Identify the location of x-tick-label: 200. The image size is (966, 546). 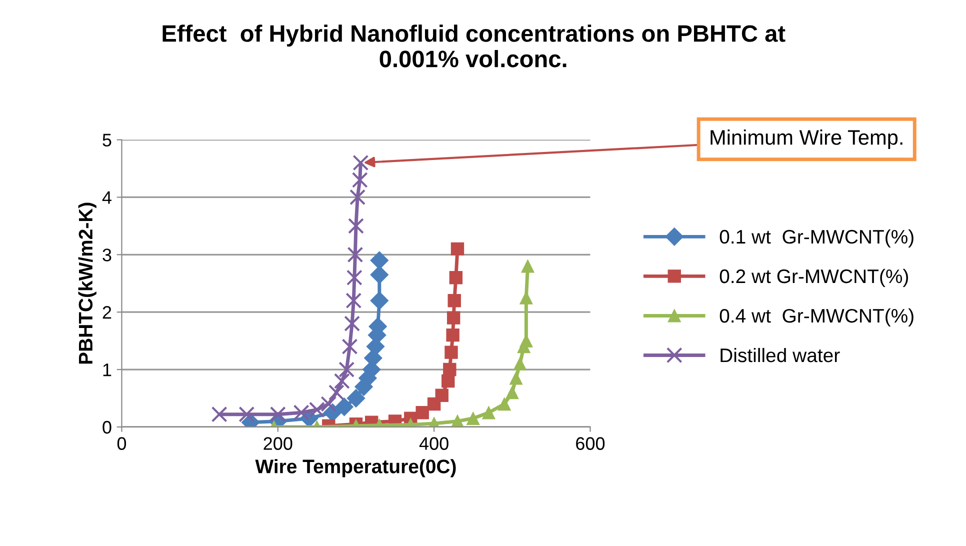
(278, 443).